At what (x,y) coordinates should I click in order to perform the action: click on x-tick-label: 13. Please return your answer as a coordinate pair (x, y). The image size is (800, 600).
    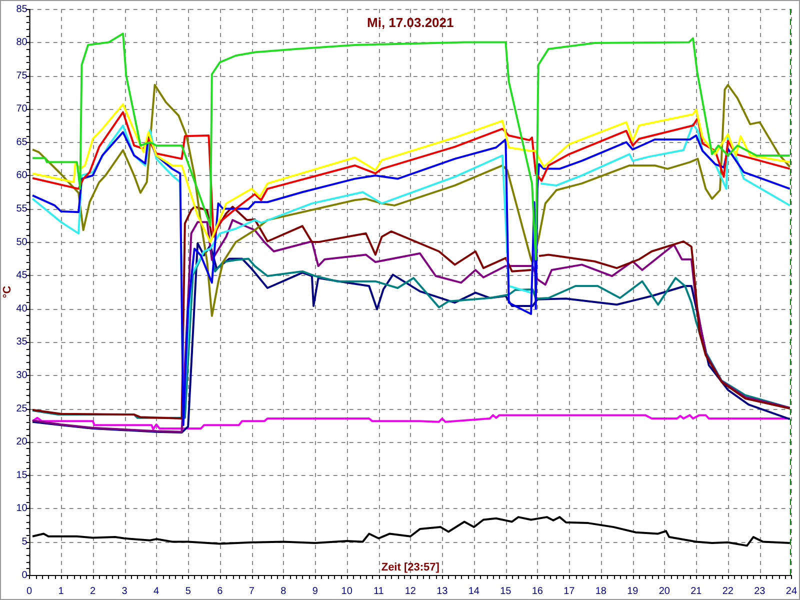
    Looking at the image, I should click on (442, 591).